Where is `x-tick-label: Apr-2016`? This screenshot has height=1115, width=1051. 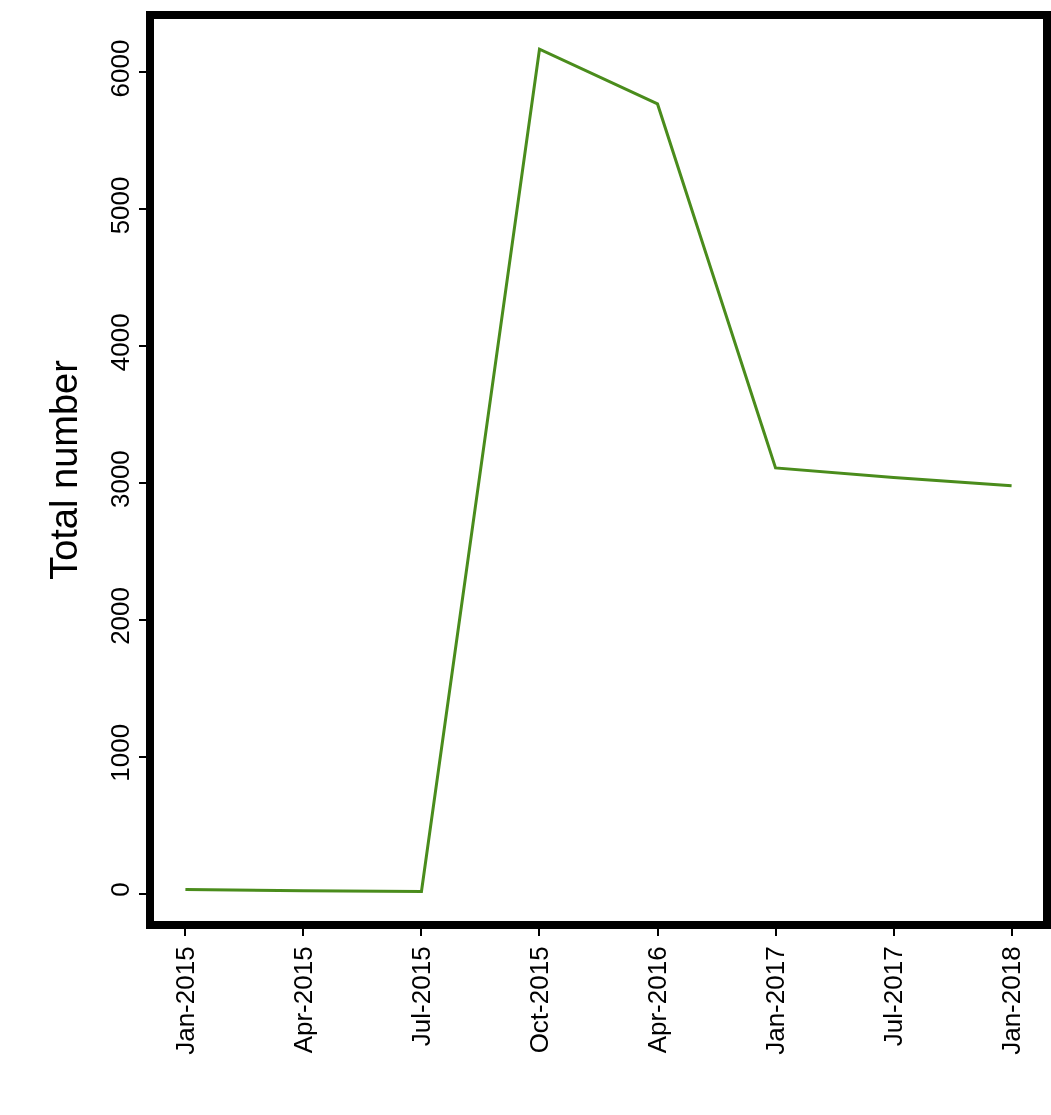 x-tick-label: Apr-2016 is located at coordinates (656, 1000).